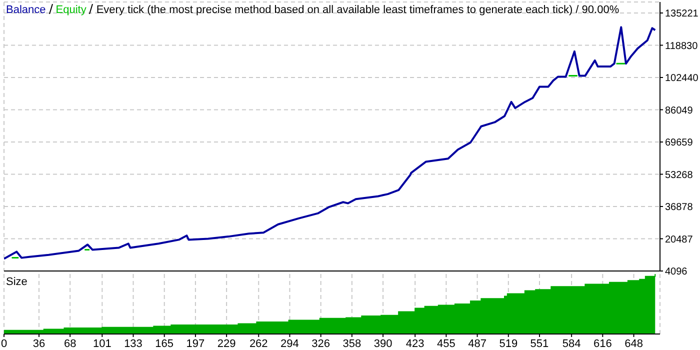 This screenshot has width=700, height=350. Describe the element at coordinates (679, 110) in the screenshot. I see `y-tick-label: 86049` at that location.